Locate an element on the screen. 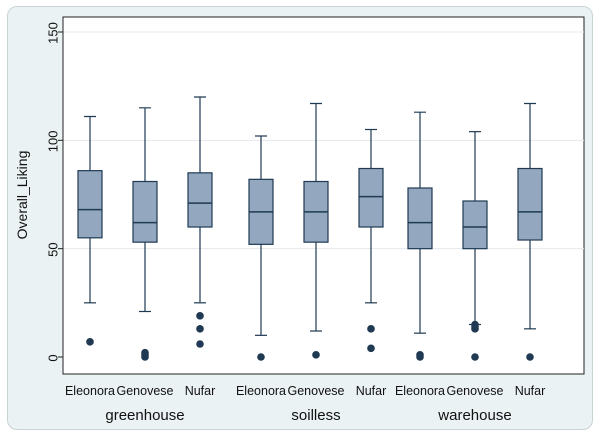 The height and width of the screenshot is (443, 600). x-category-label-soilless-nufar: Nufar is located at coordinates (371, 391).